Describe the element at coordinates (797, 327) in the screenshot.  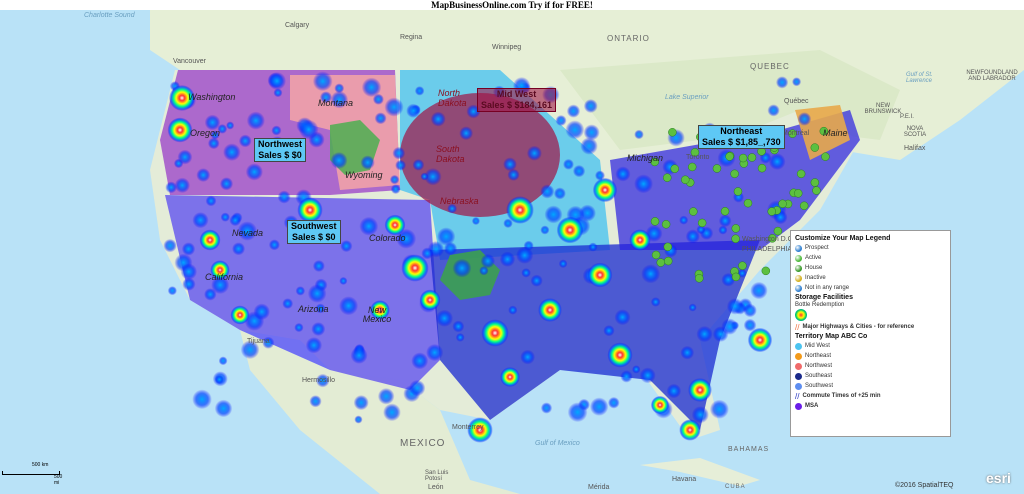
I see `highway-icon: //` at that location.